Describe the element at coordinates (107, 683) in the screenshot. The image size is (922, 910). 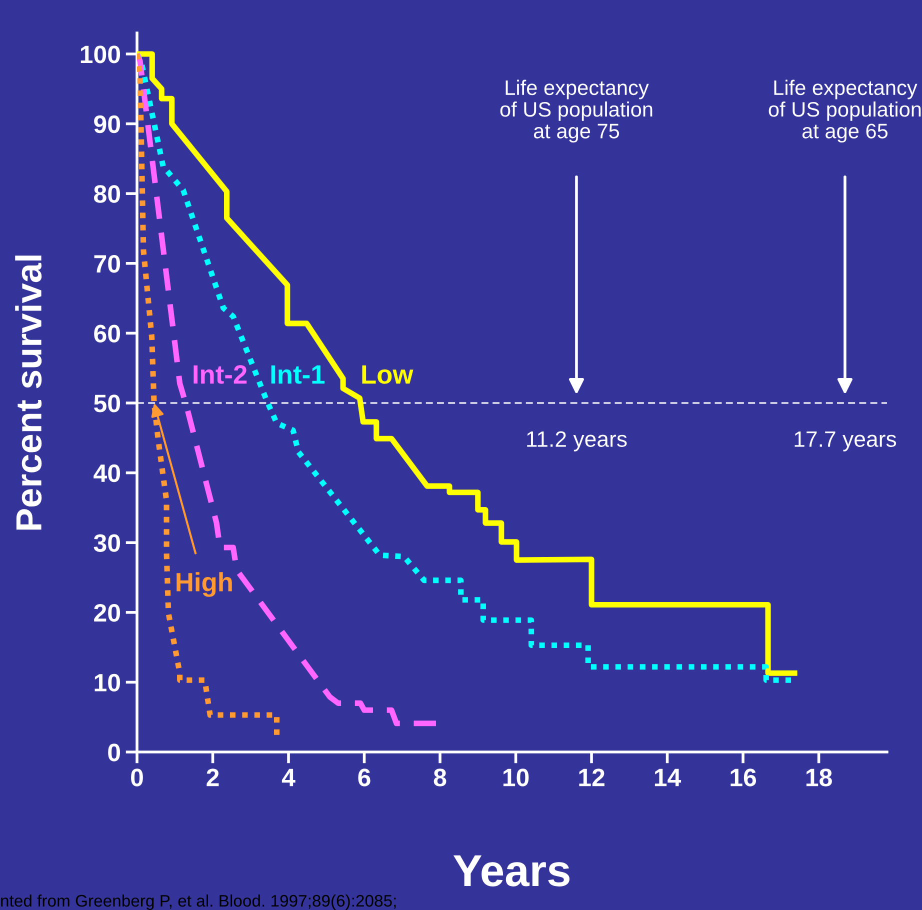
I see `y-tick-label: 10` at that location.